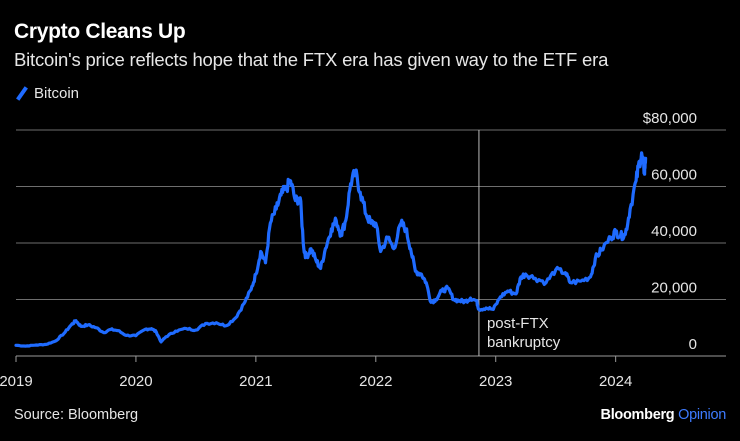  What do you see at coordinates (57, 93) in the screenshot?
I see `legend-label: Bitcoin` at bounding box center [57, 93].